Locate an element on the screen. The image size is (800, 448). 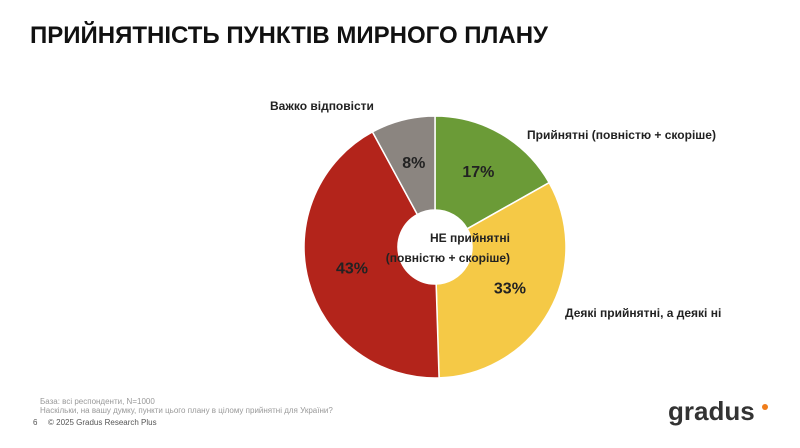
category-label: Прийнятні (повністю + скоріше) is located at coordinates (621, 135).